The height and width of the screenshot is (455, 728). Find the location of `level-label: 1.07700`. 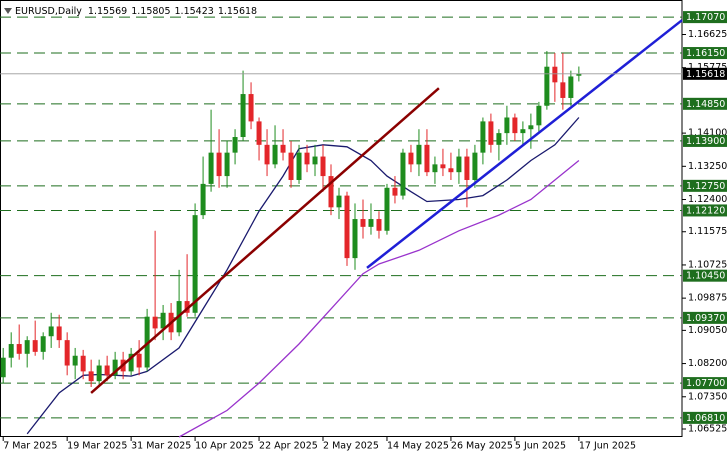

level-label: 1.07700 is located at coordinates (705, 383).